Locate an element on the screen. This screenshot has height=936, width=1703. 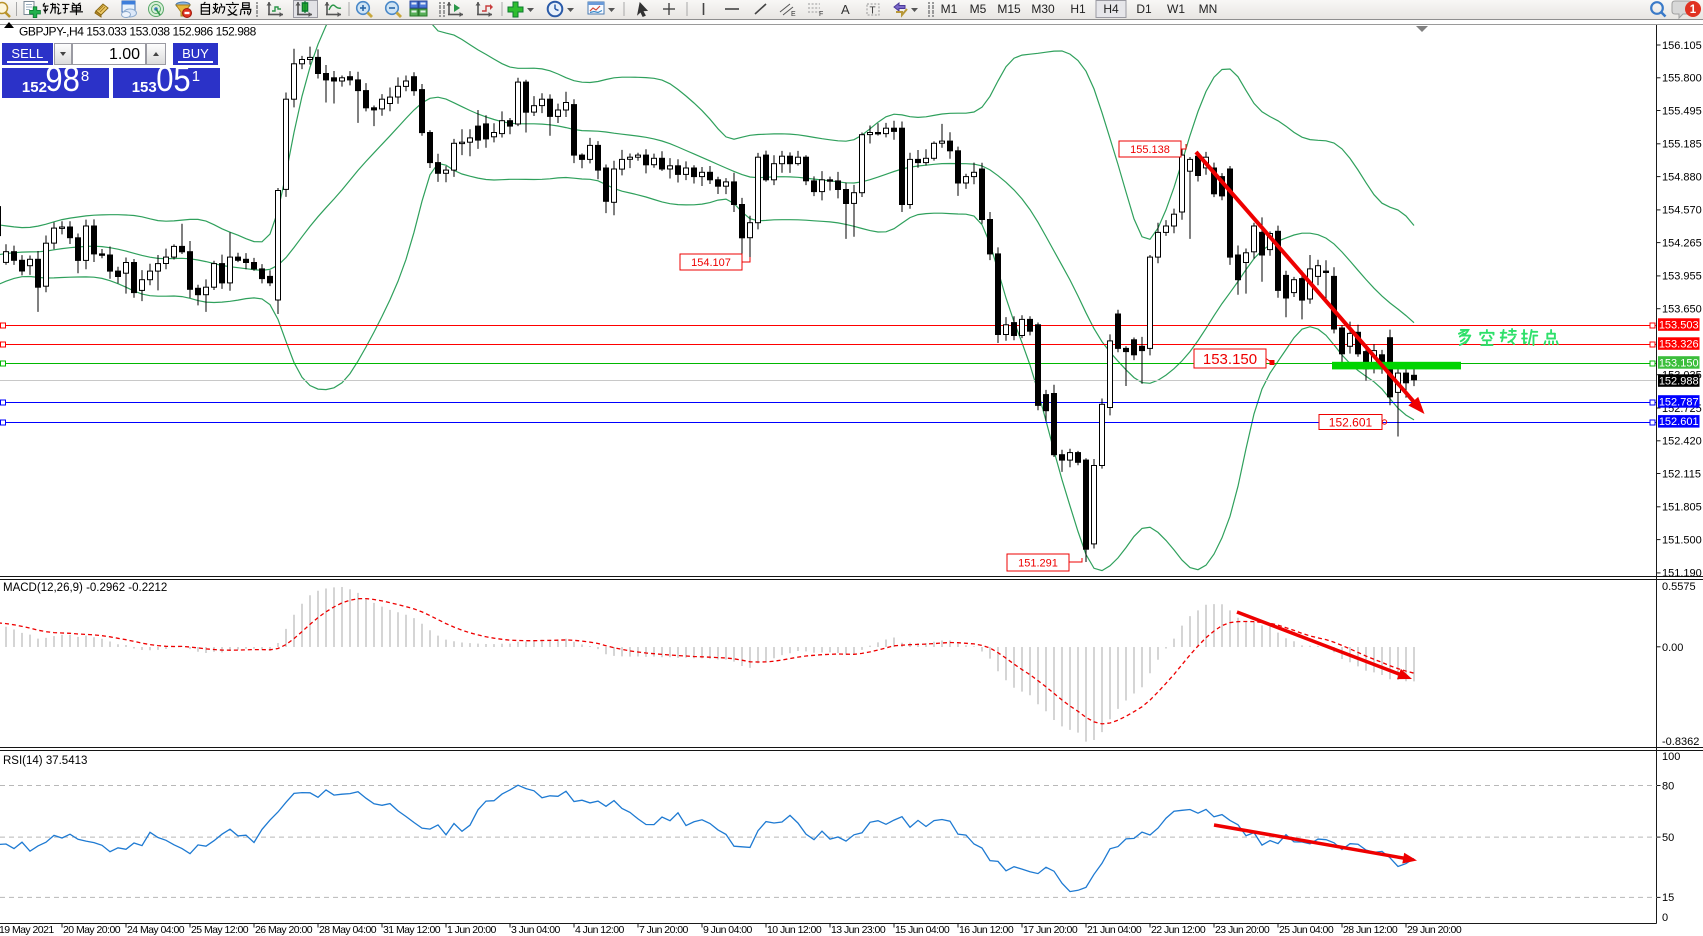
svg-text: W1 is located at coordinates (1176, 9).